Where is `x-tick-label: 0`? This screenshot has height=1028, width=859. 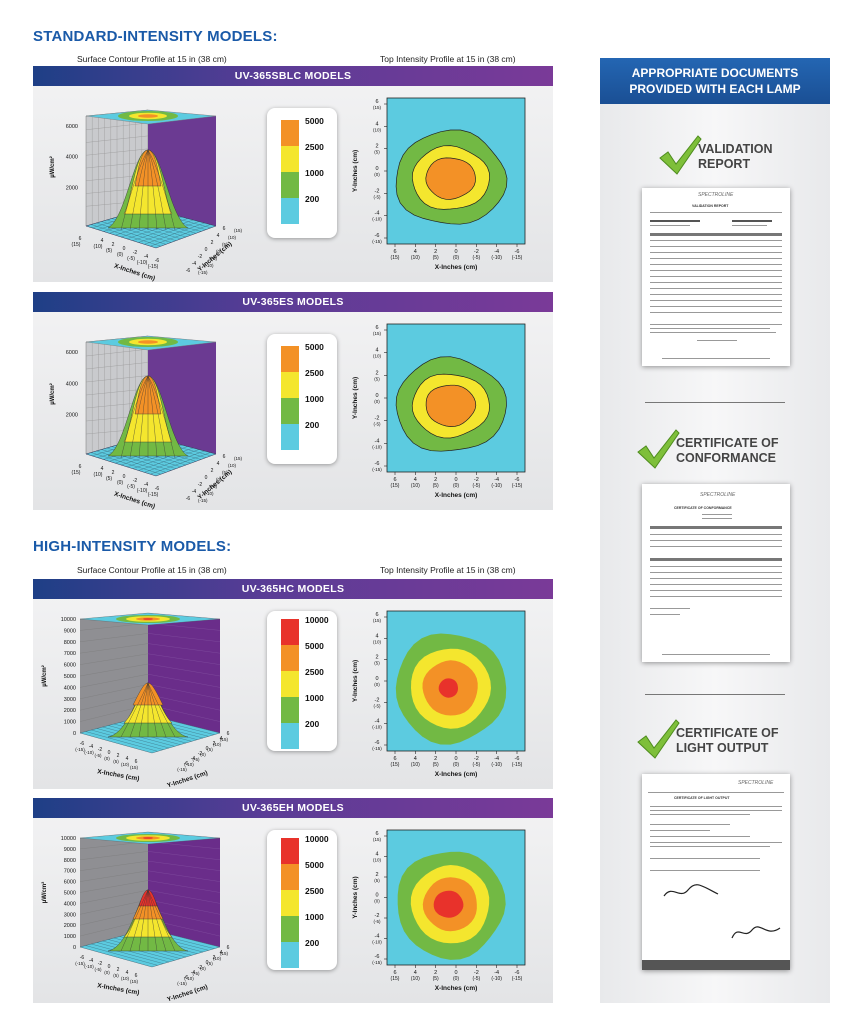 x-tick-label: 0 is located at coordinates (455, 252).